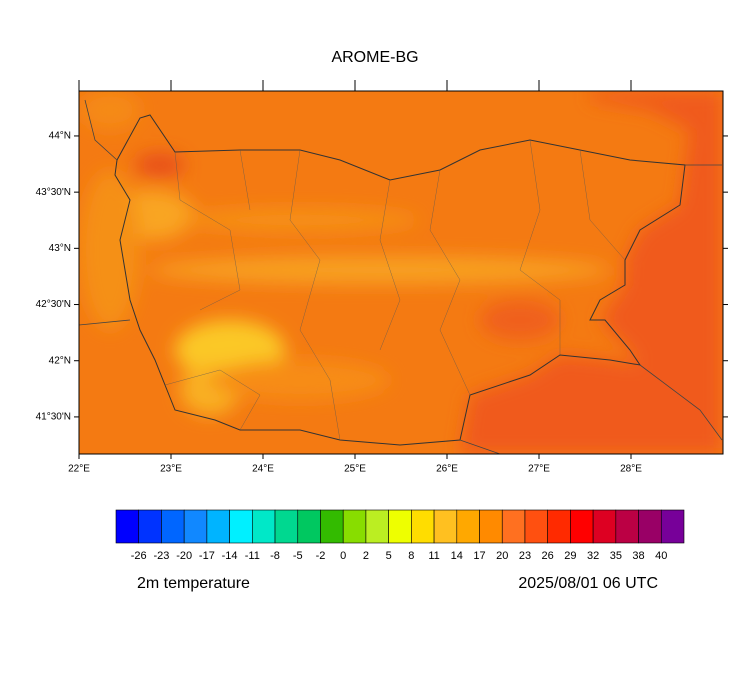  I want to click on colorbar-label: 5, so click(389, 556).